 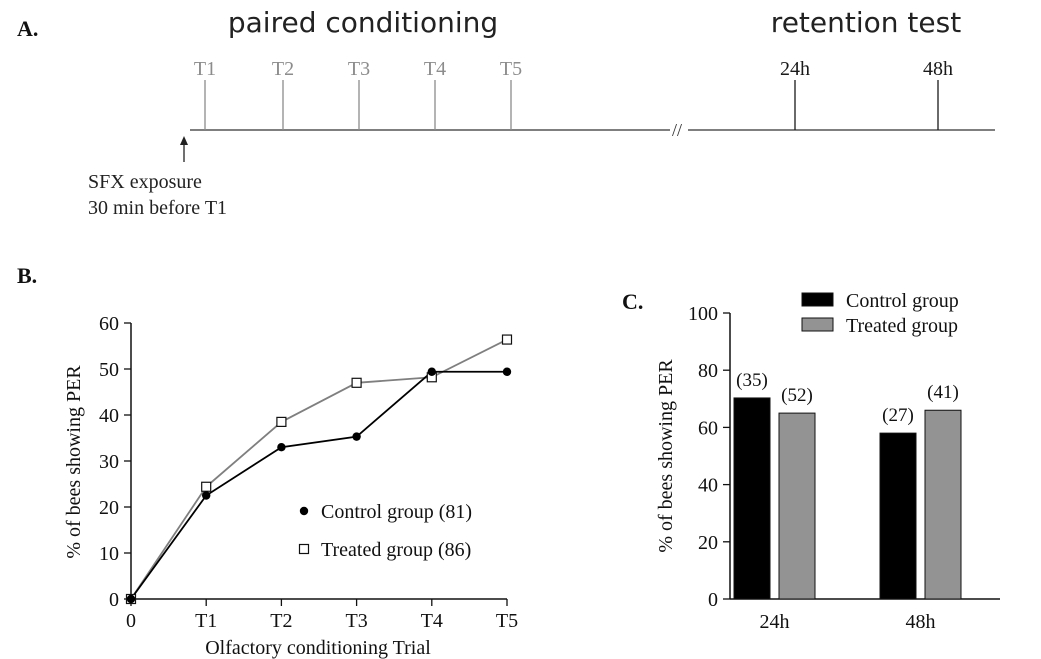 What do you see at coordinates (902, 326) in the screenshot?
I see `legend-label: Treated group` at bounding box center [902, 326].